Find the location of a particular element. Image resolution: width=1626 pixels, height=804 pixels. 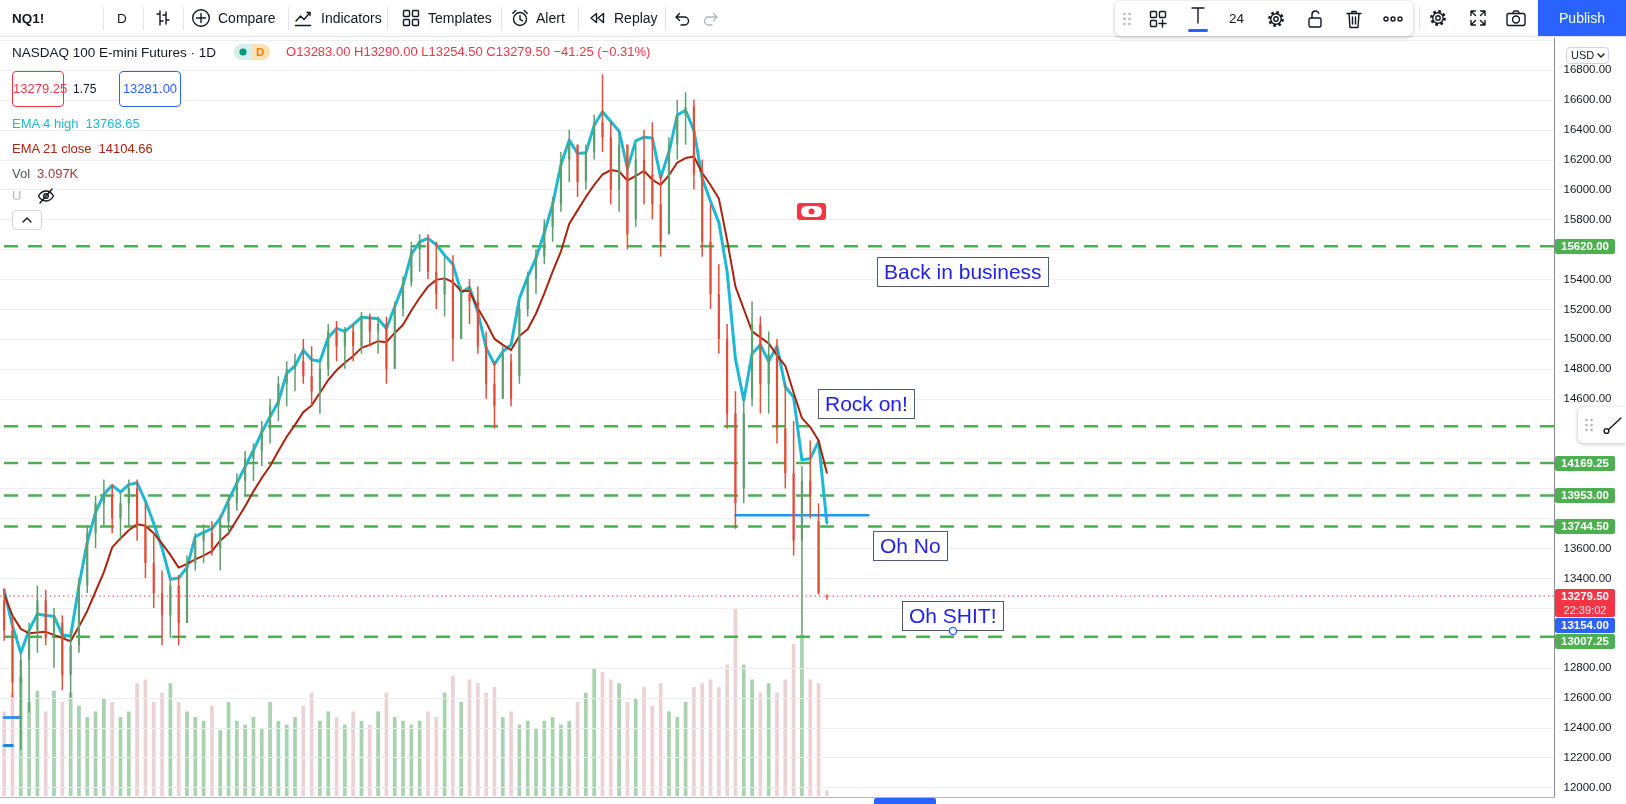

text: Publish is located at coordinates (1582, 18).